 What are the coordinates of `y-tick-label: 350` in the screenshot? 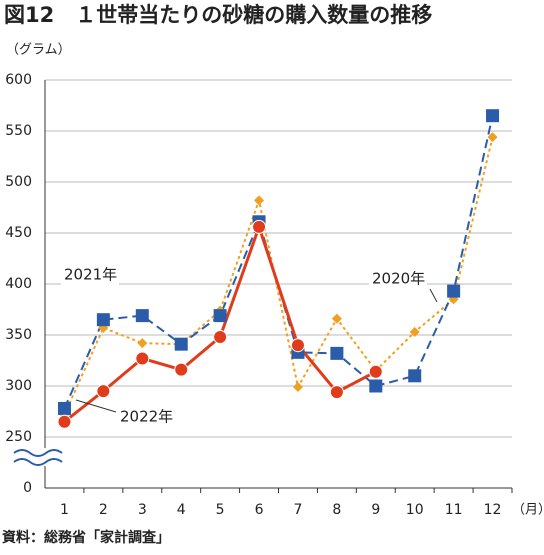 It's located at (18, 335).